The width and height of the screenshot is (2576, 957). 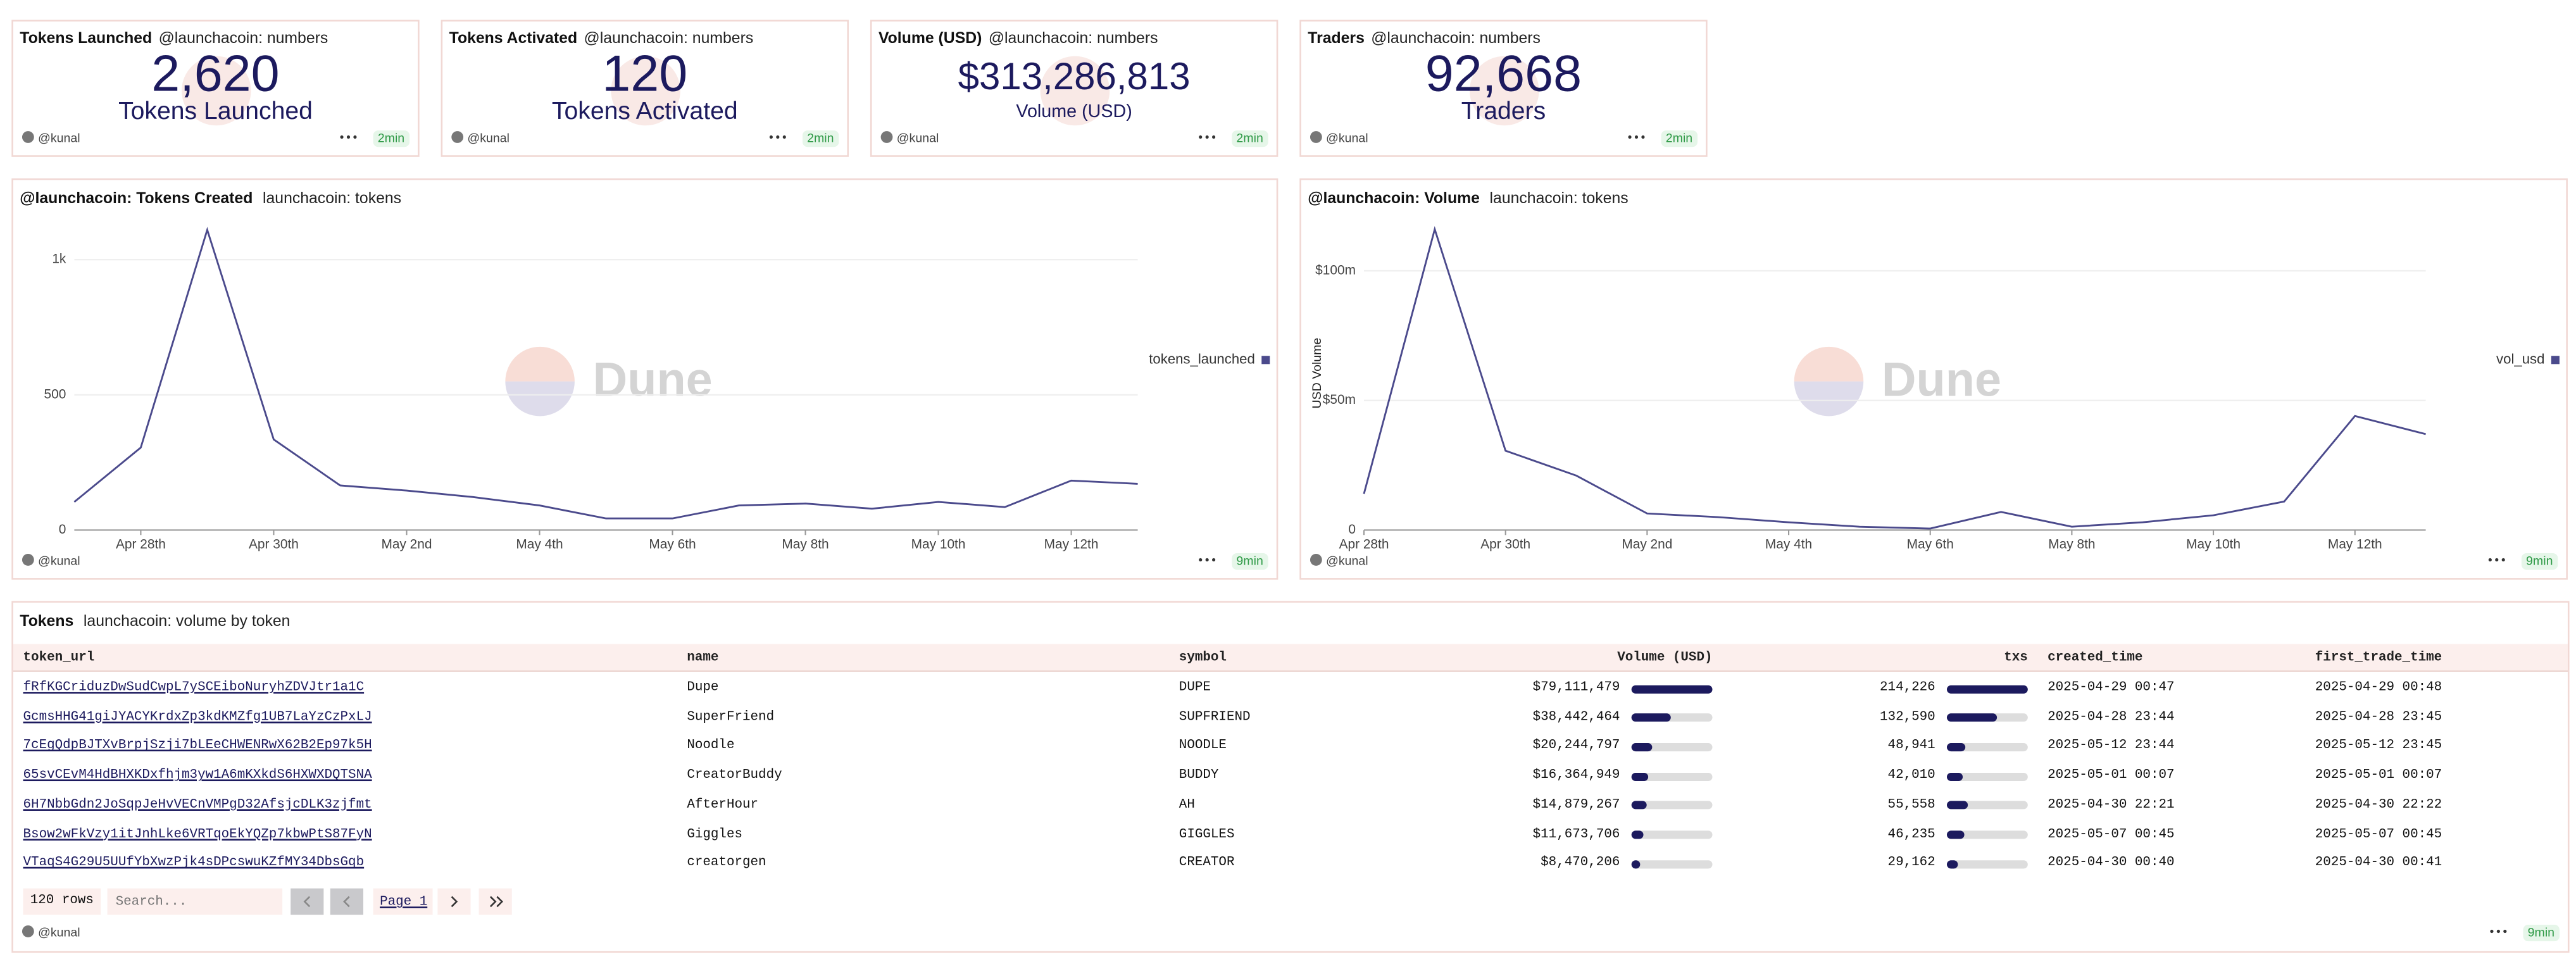 What do you see at coordinates (86, 38) in the screenshot?
I see `counter-title: Tokens Launched` at bounding box center [86, 38].